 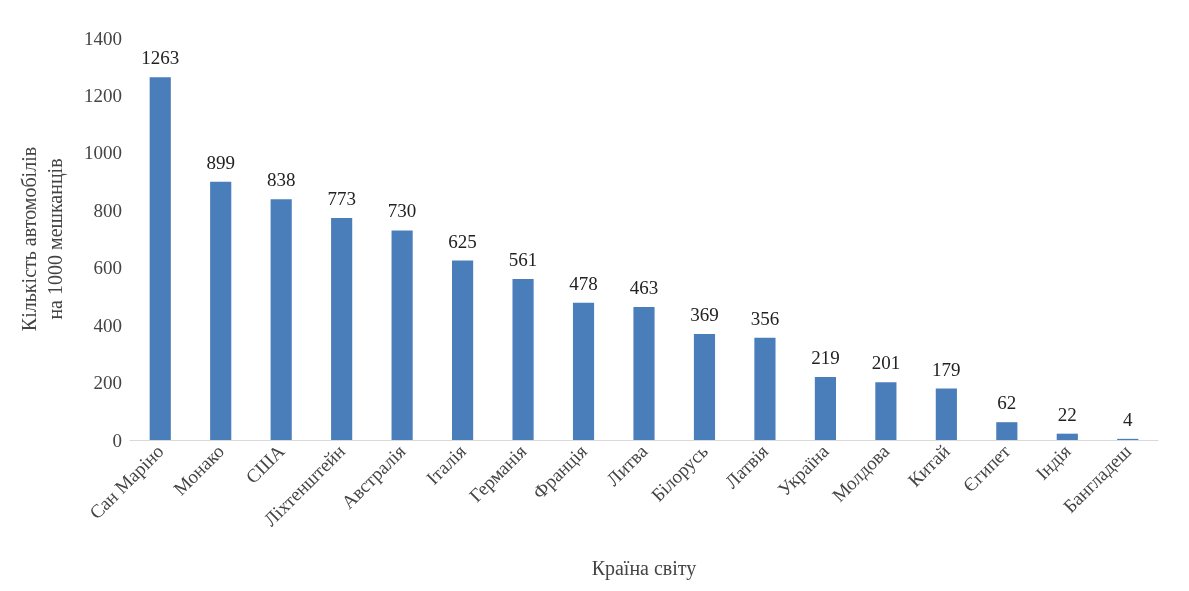 I want to click on data-label: 62, so click(x=1007, y=403).